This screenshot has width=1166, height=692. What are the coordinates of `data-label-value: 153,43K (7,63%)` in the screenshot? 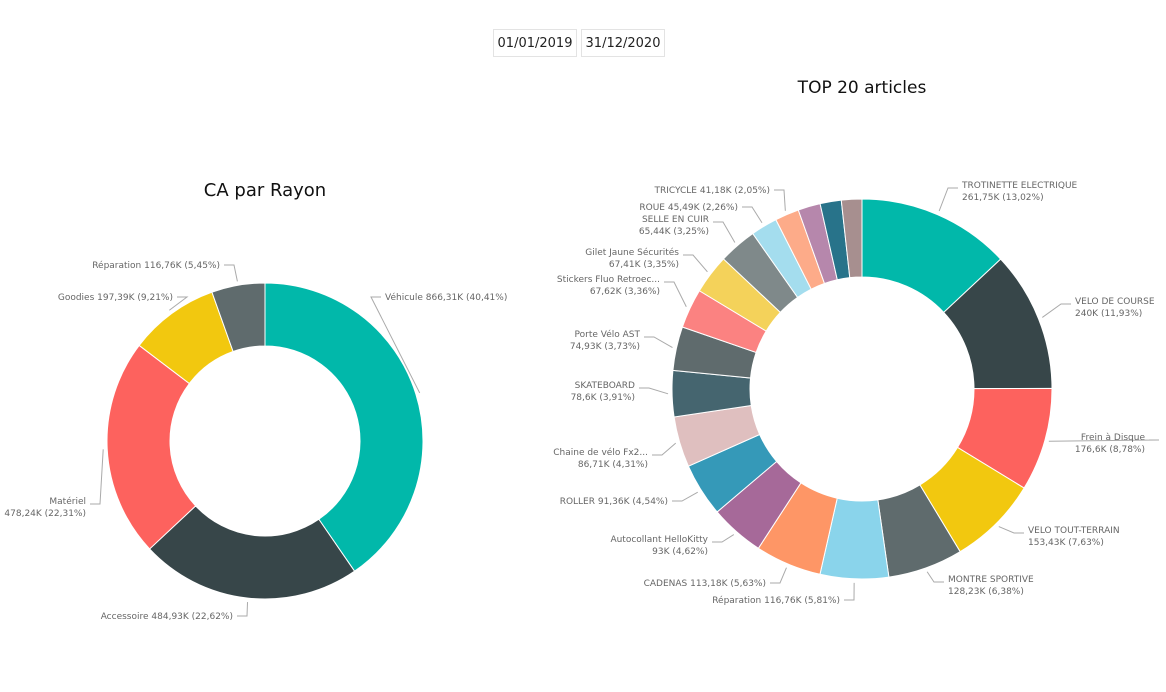 It's located at (1066, 543).